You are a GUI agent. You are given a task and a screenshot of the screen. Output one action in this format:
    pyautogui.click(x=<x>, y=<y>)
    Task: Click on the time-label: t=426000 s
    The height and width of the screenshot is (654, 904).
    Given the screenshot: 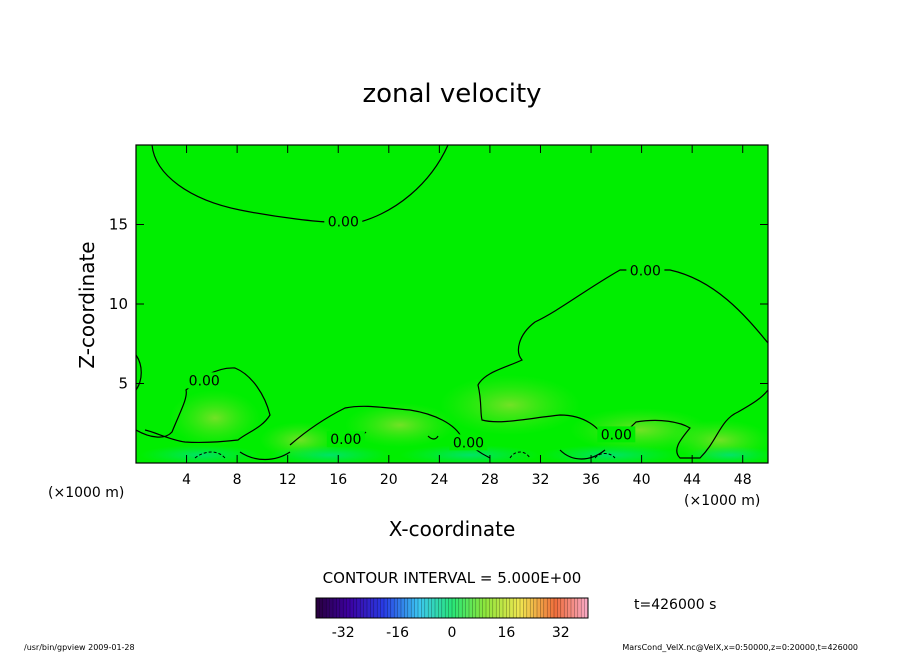 What is the action you would take?
    pyautogui.click(x=675, y=605)
    